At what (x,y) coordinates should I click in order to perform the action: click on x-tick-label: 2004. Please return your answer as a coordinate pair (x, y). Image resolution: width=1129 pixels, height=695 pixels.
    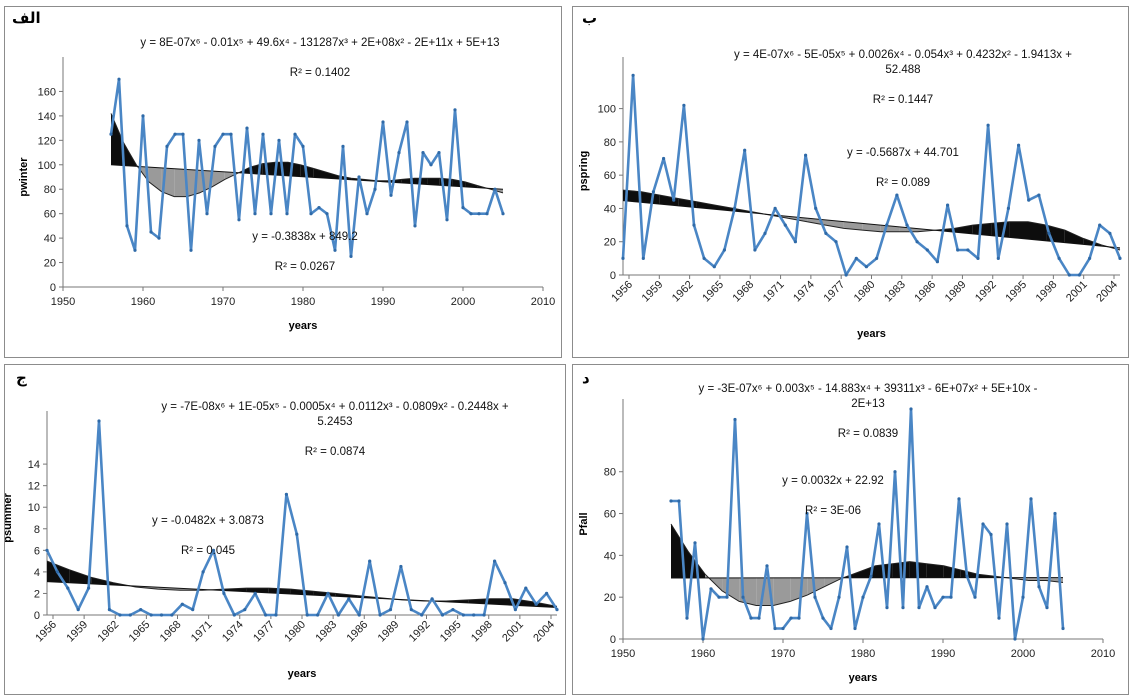
    Looking at the image, I should click on (544, 632).